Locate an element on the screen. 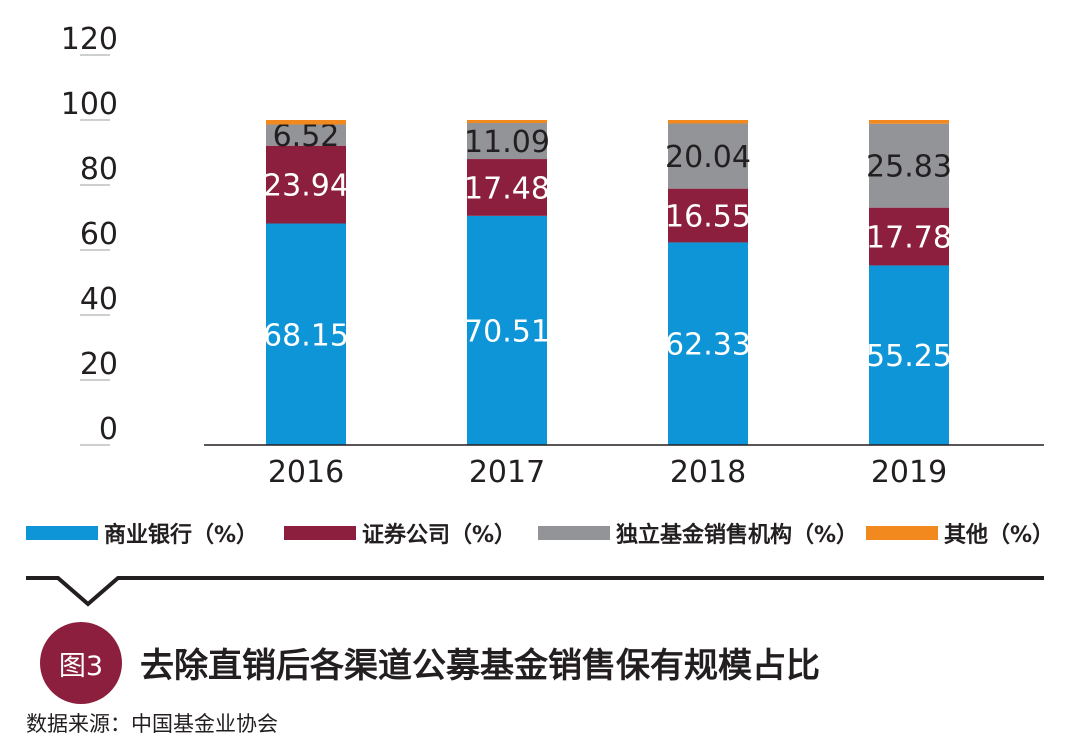 Image resolution: width=1080 pixels, height=754 pixels. data-label: 70.51 is located at coordinates (507, 331).